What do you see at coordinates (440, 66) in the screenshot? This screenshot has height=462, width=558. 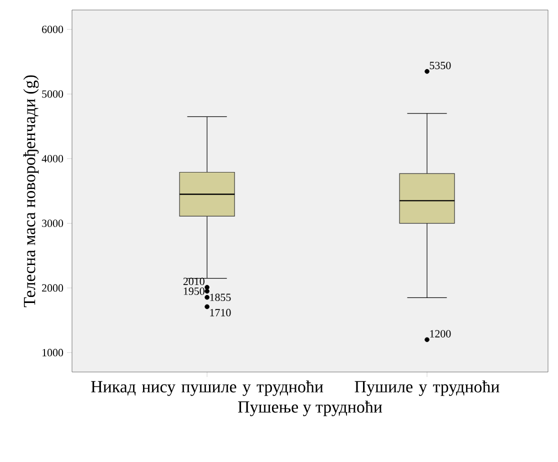 I see `annotation: 5350` at bounding box center [440, 66].